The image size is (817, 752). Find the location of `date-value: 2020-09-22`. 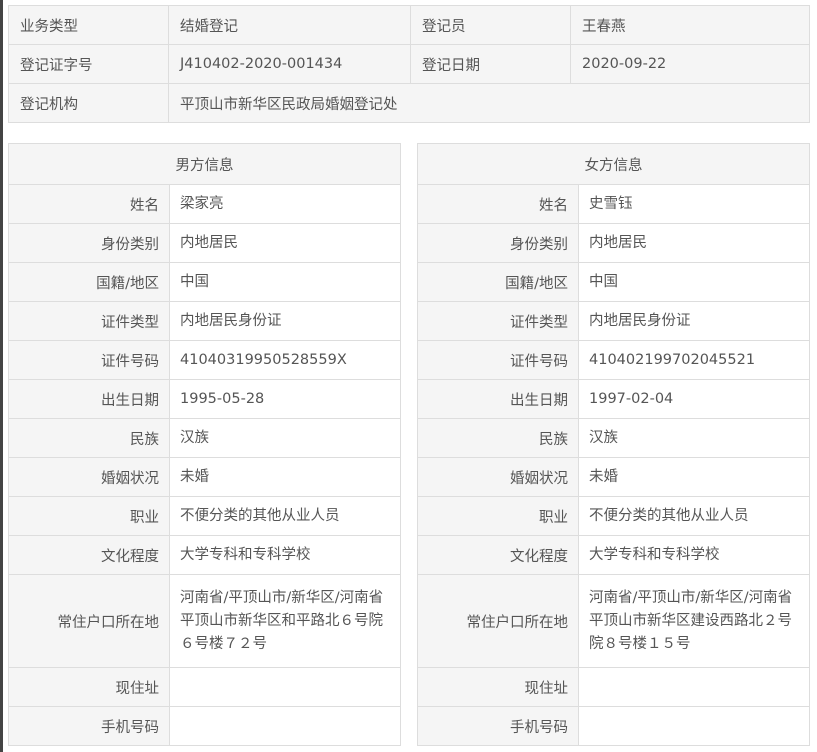

date-value: 2020-09-22 is located at coordinates (690, 64).